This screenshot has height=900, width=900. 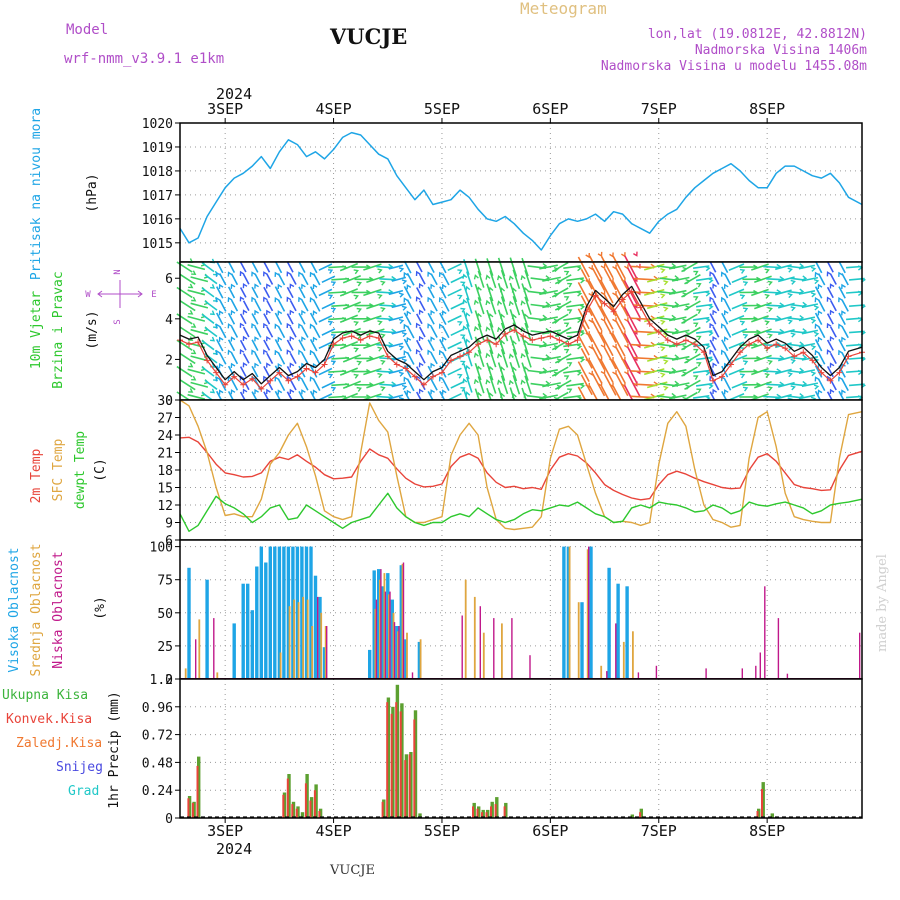 I want to click on precip-frame, so click(x=521, y=748).